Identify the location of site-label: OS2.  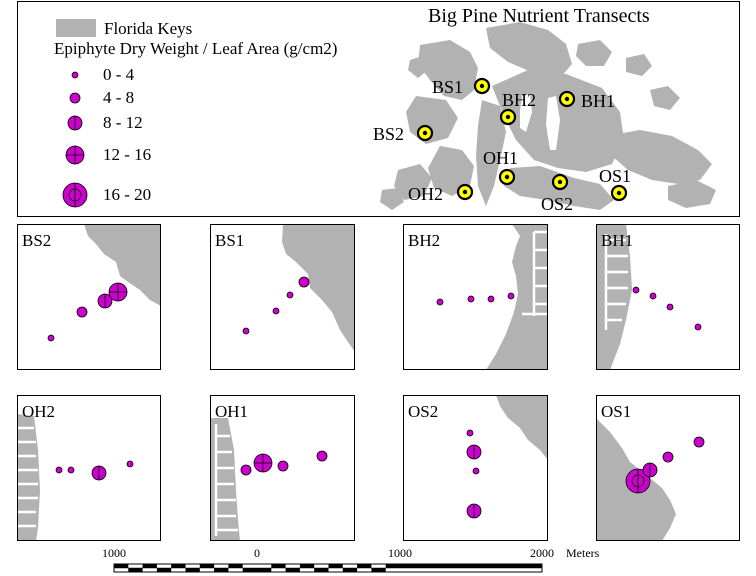
(557, 204).